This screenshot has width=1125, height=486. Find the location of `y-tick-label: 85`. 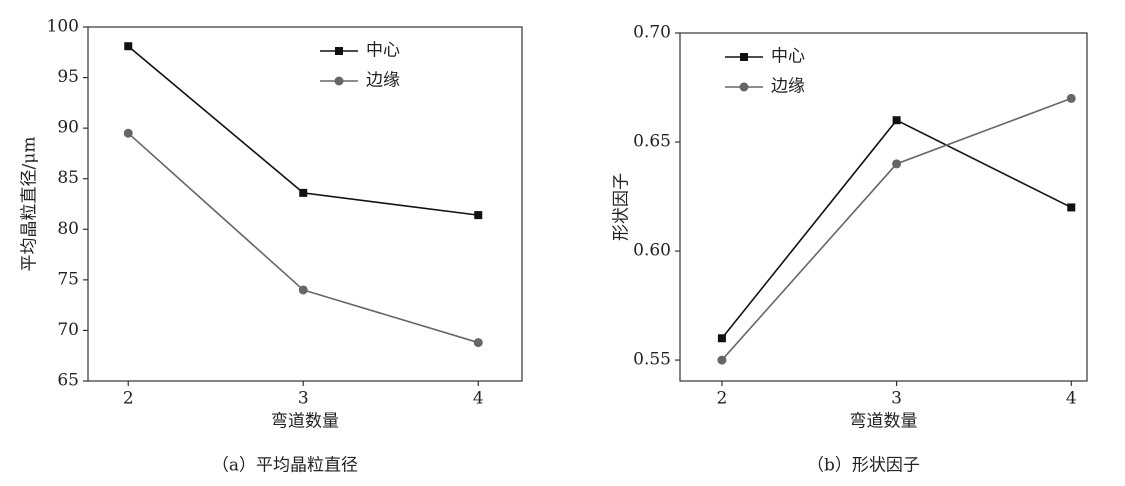

y-tick-label: 85 is located at coordinates (68, 178).